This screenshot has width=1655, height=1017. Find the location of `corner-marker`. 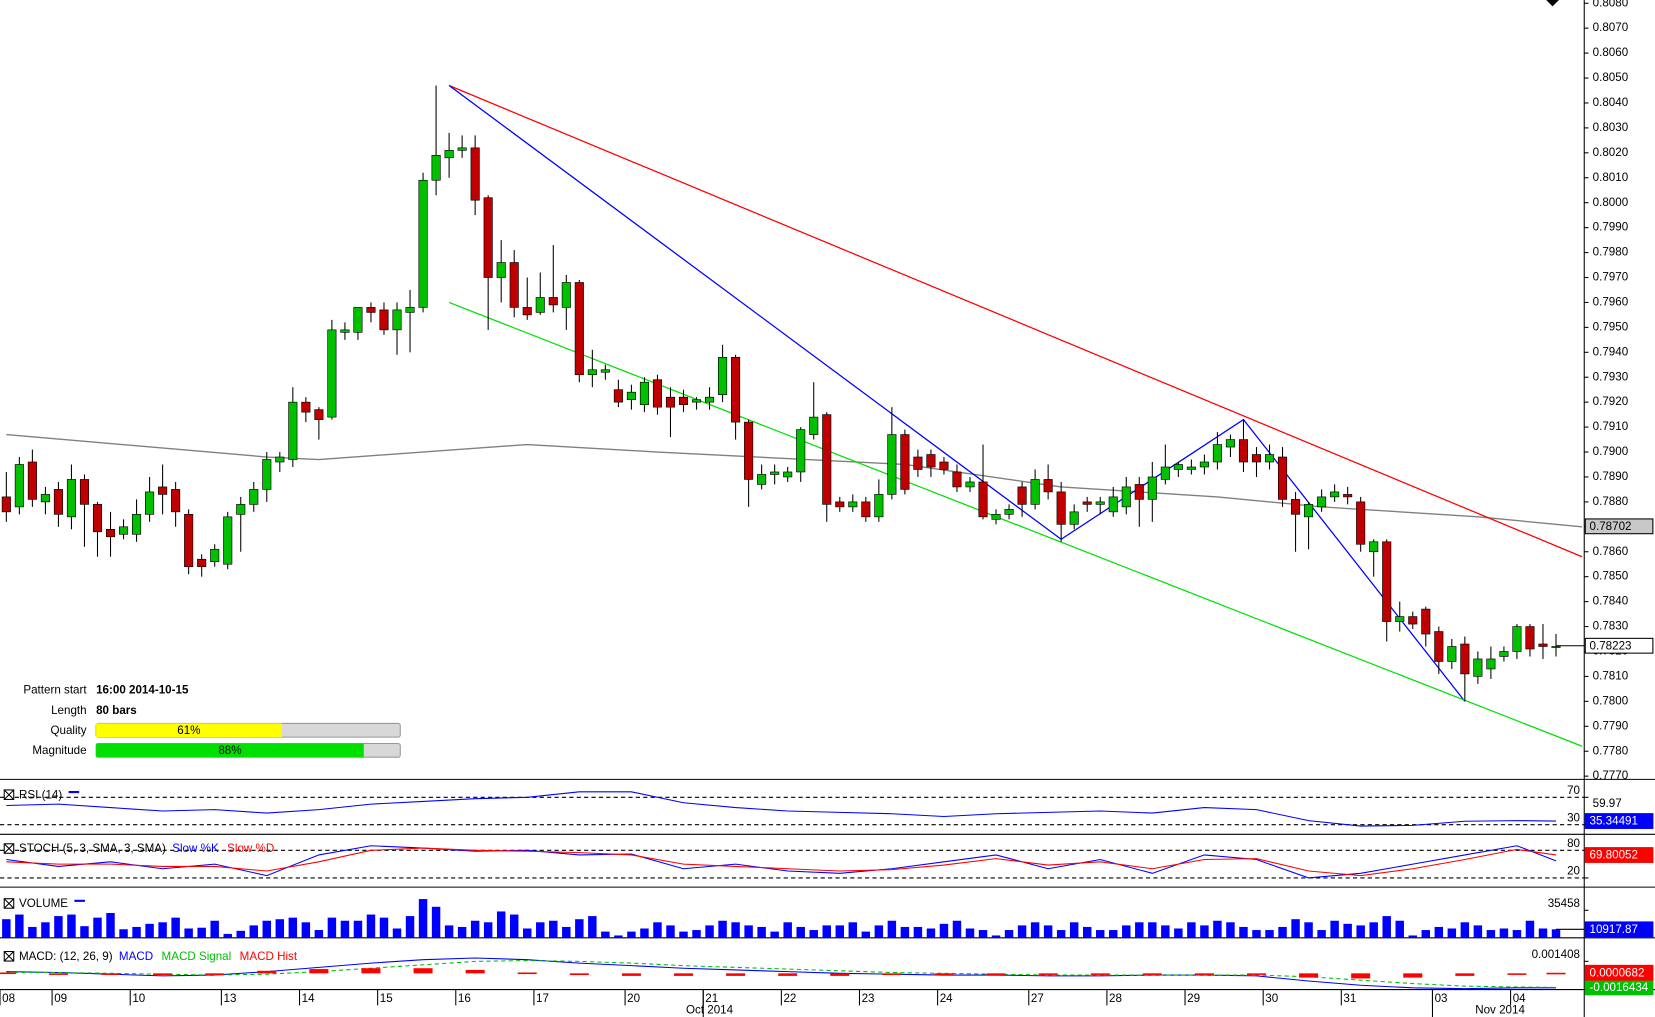

corner-marker is located at coordinates (1552, 3).